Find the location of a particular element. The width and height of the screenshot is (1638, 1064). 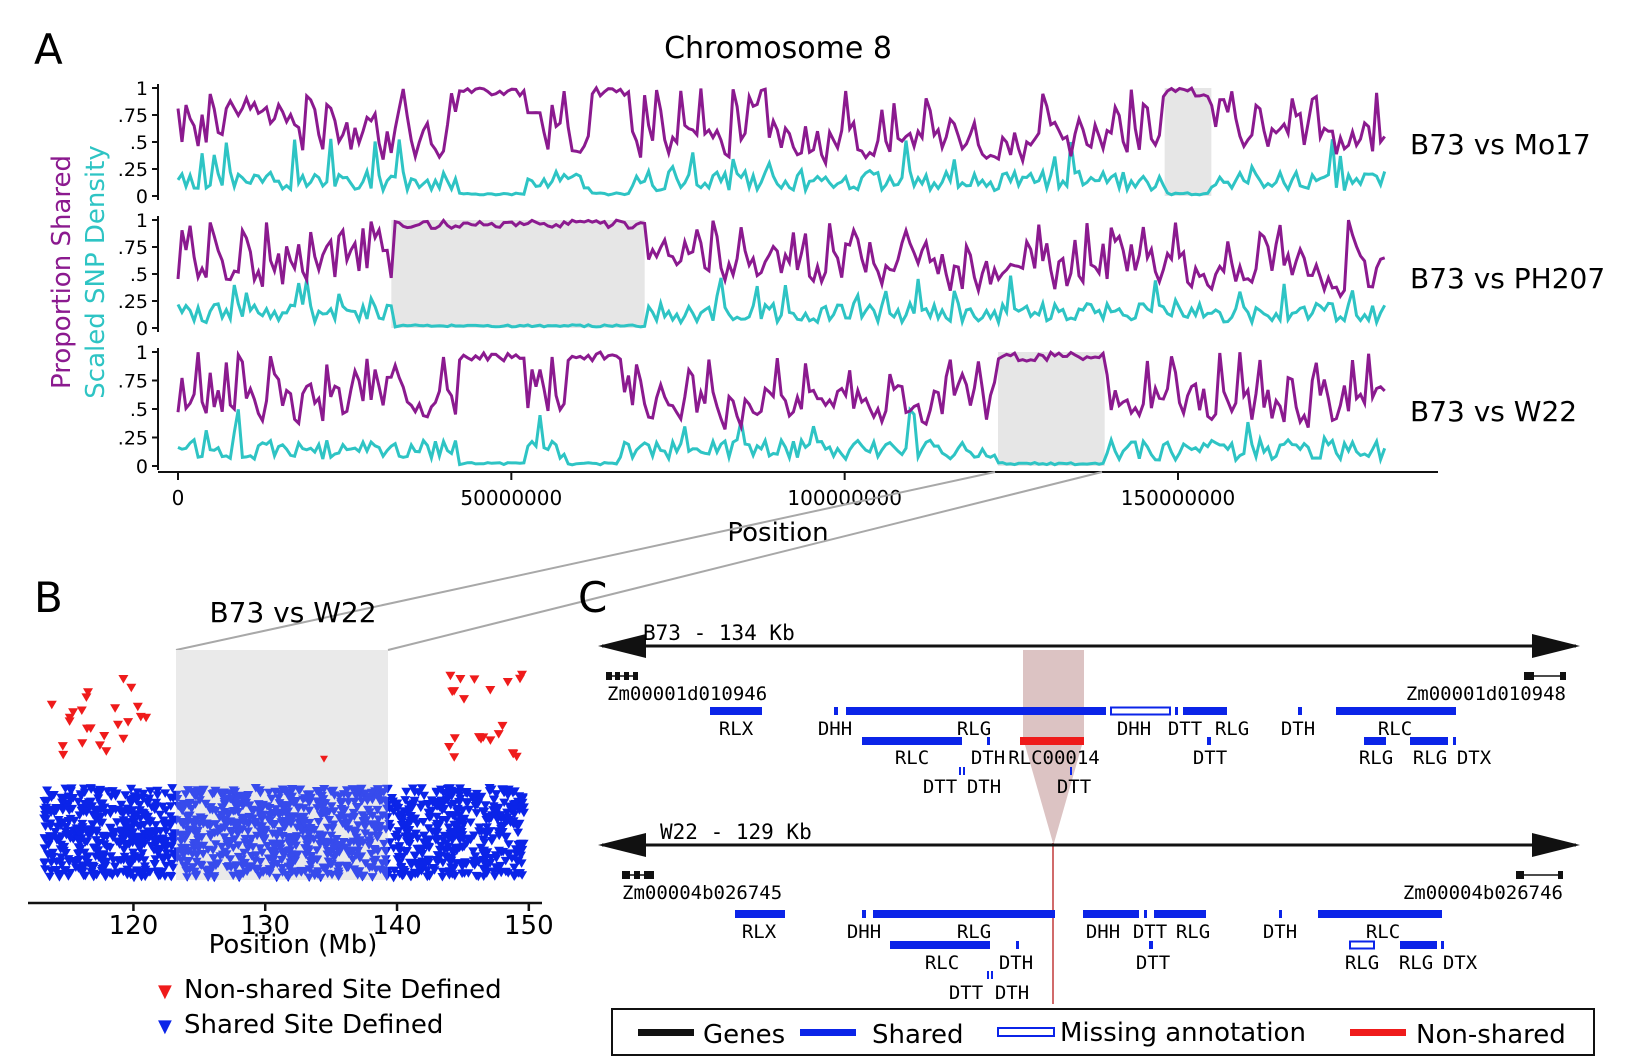

te-block-missing is located at coordinates (1140, 711).